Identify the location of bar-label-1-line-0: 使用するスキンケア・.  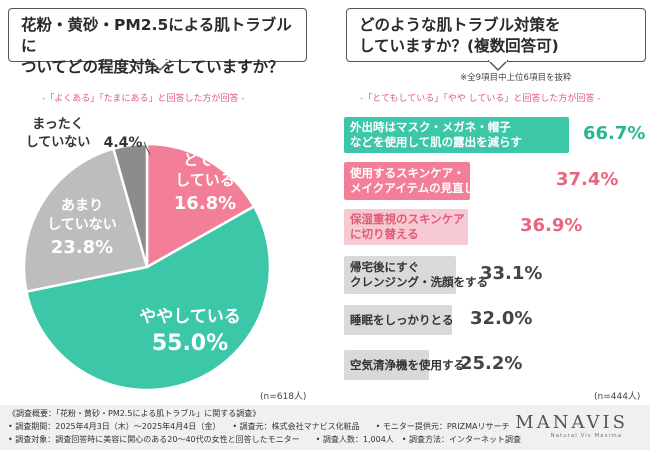
(407, 173).